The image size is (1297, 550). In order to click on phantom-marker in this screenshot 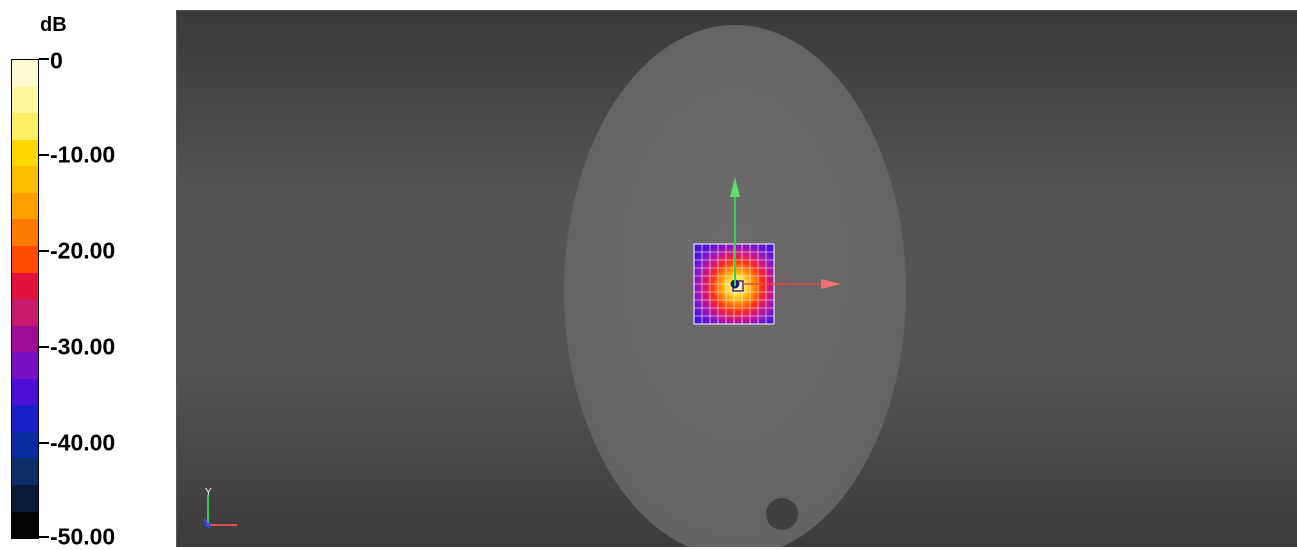, I will do `click(782, 514)`.